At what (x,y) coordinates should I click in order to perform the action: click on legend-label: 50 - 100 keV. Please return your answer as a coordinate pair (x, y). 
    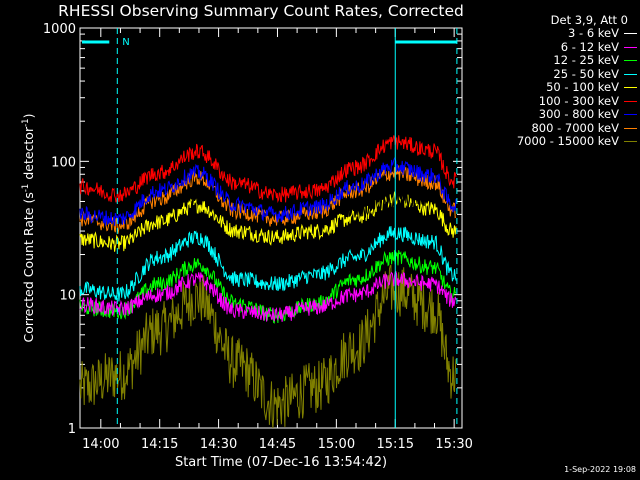
    Looking at the image, I should click on (582, 87).